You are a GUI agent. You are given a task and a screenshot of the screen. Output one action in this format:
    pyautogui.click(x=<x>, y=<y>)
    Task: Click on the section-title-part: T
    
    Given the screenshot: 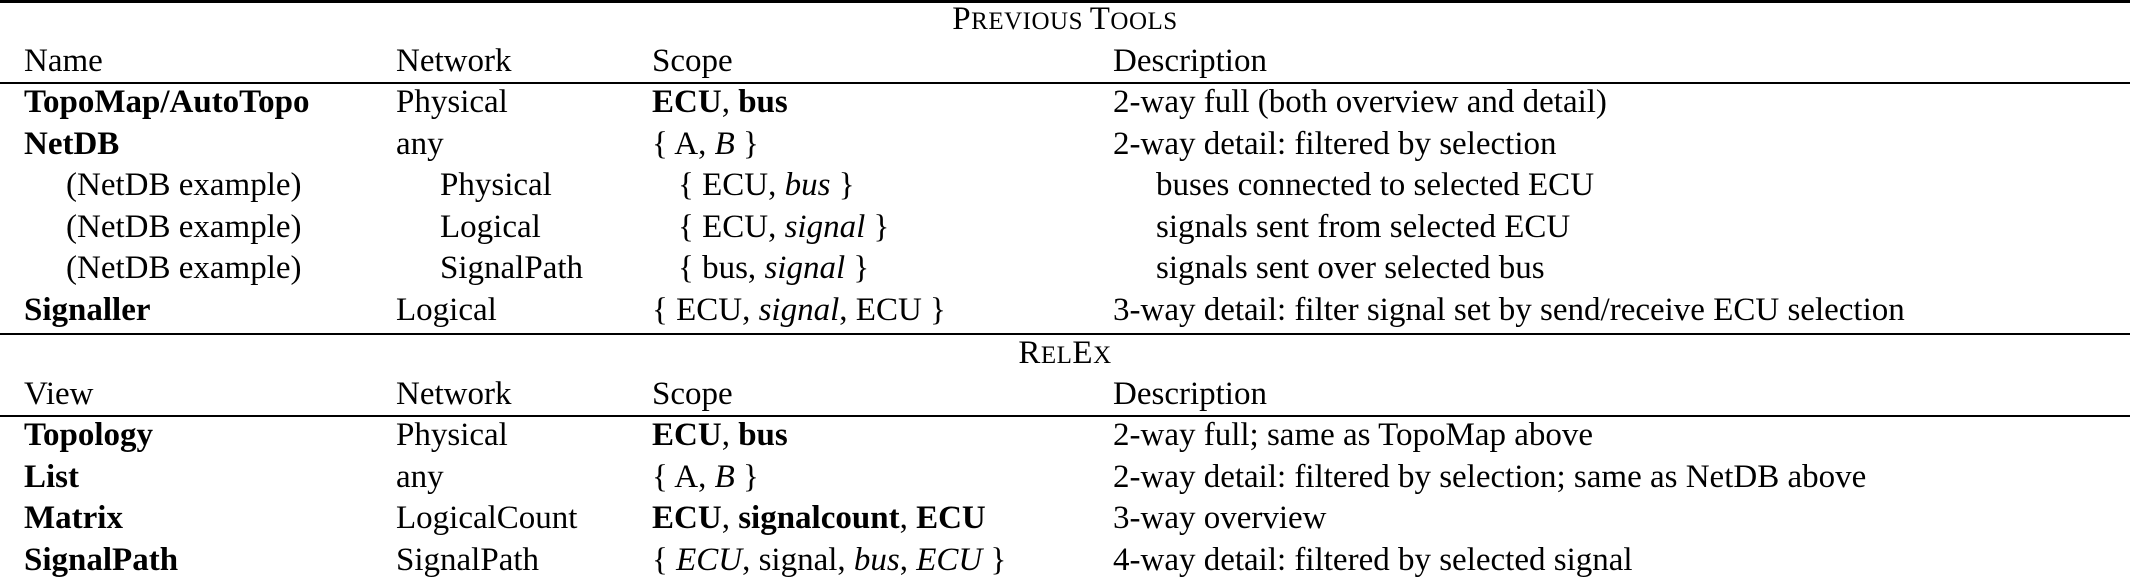 What is the action you would take?
    pyautogui.click(x=1100, y=19)
    